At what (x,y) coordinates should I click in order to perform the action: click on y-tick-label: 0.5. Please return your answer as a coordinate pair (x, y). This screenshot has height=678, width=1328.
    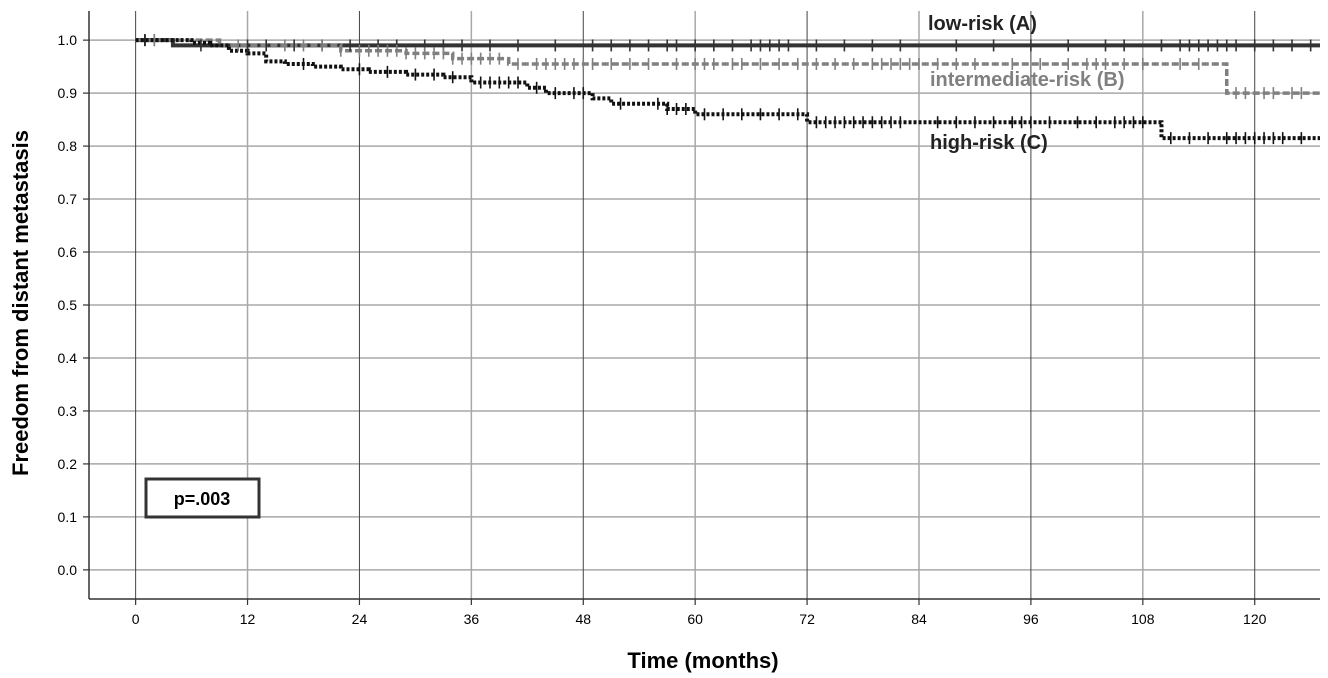
    Looking at the image, I should click on (68, 305).